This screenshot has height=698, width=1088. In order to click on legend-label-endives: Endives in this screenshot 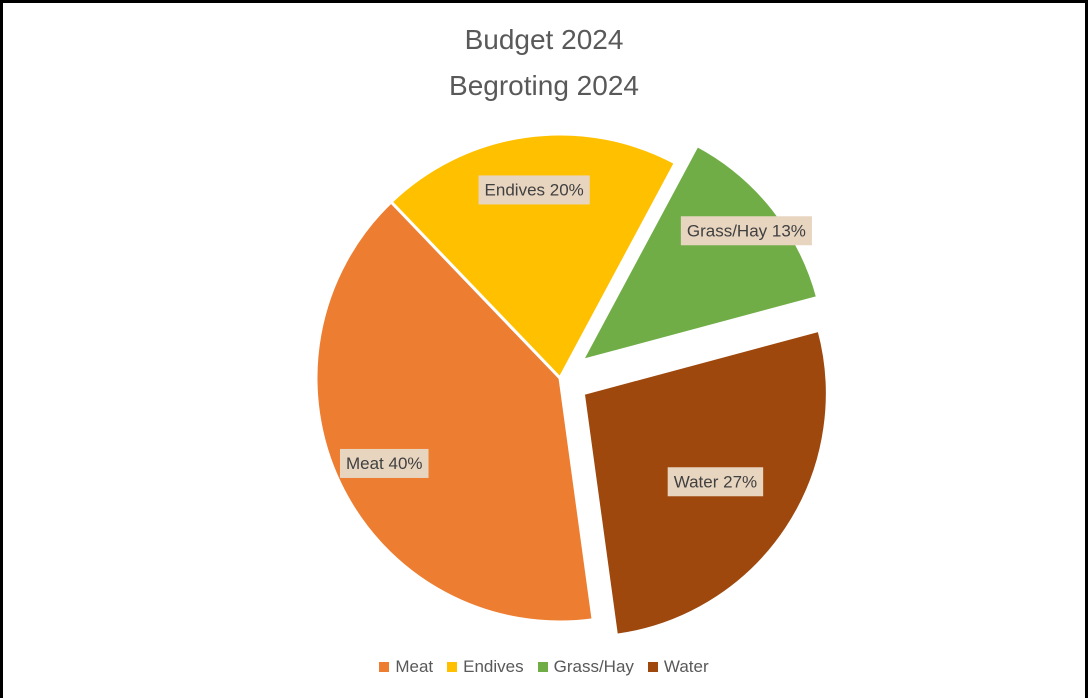, I will do `click(493, 666)`.